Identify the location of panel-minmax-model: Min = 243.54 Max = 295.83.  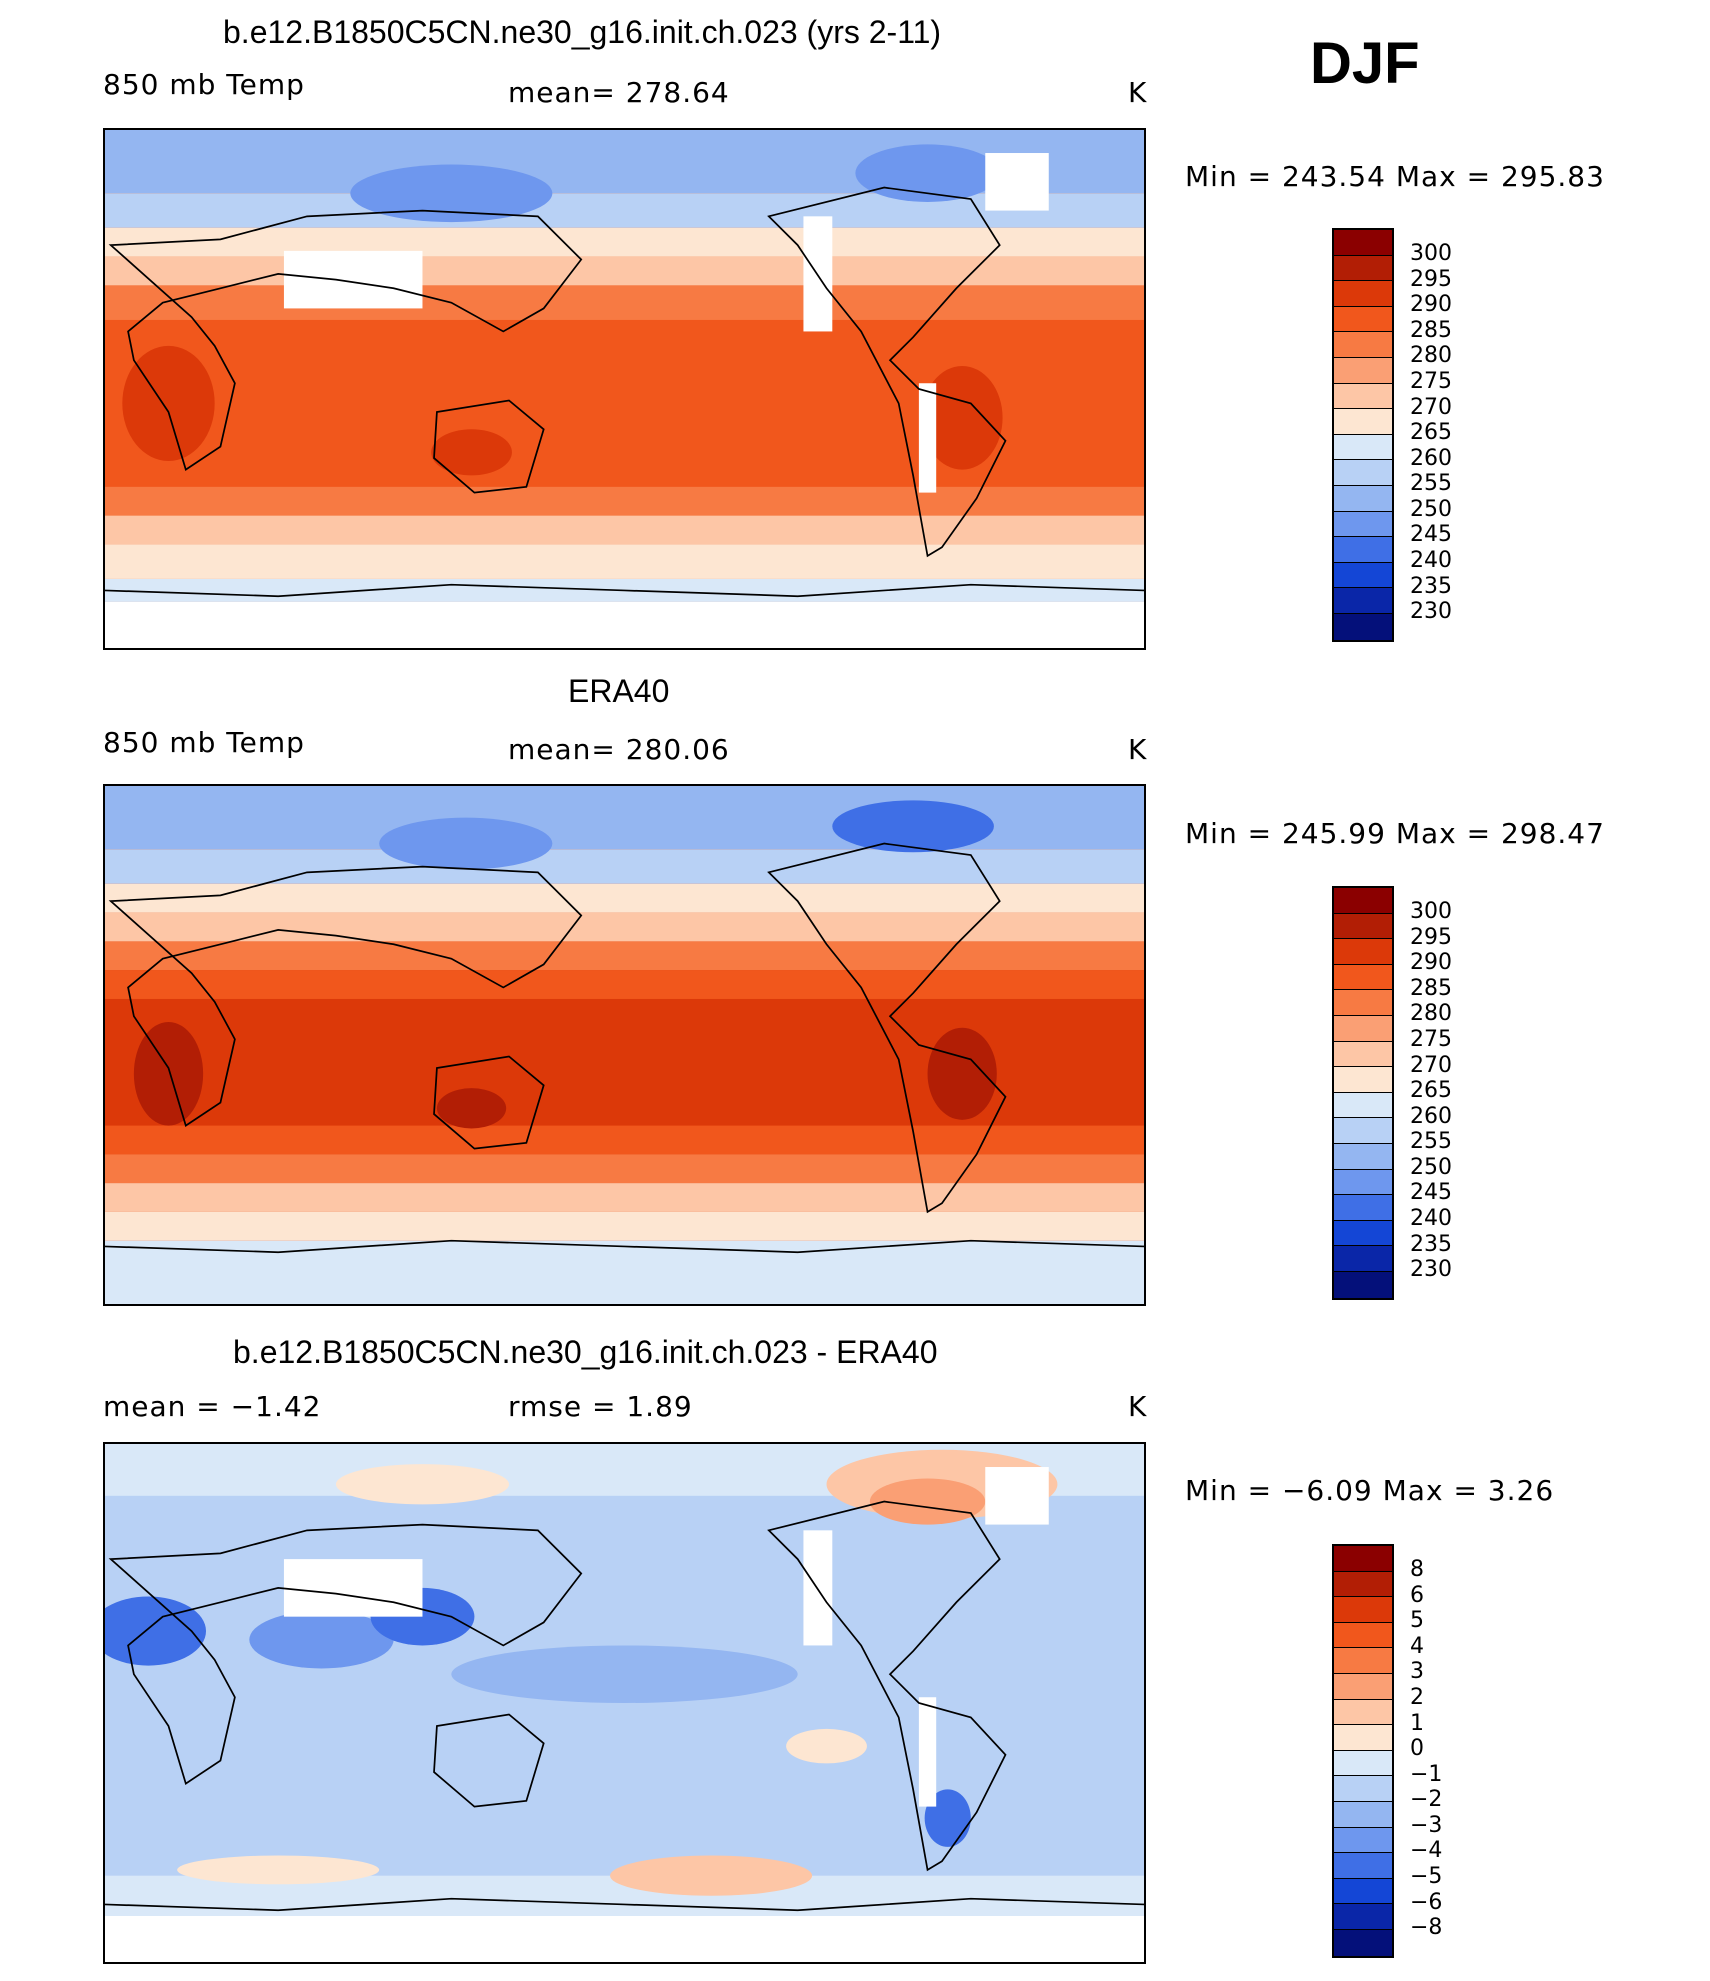
(1395, 176).